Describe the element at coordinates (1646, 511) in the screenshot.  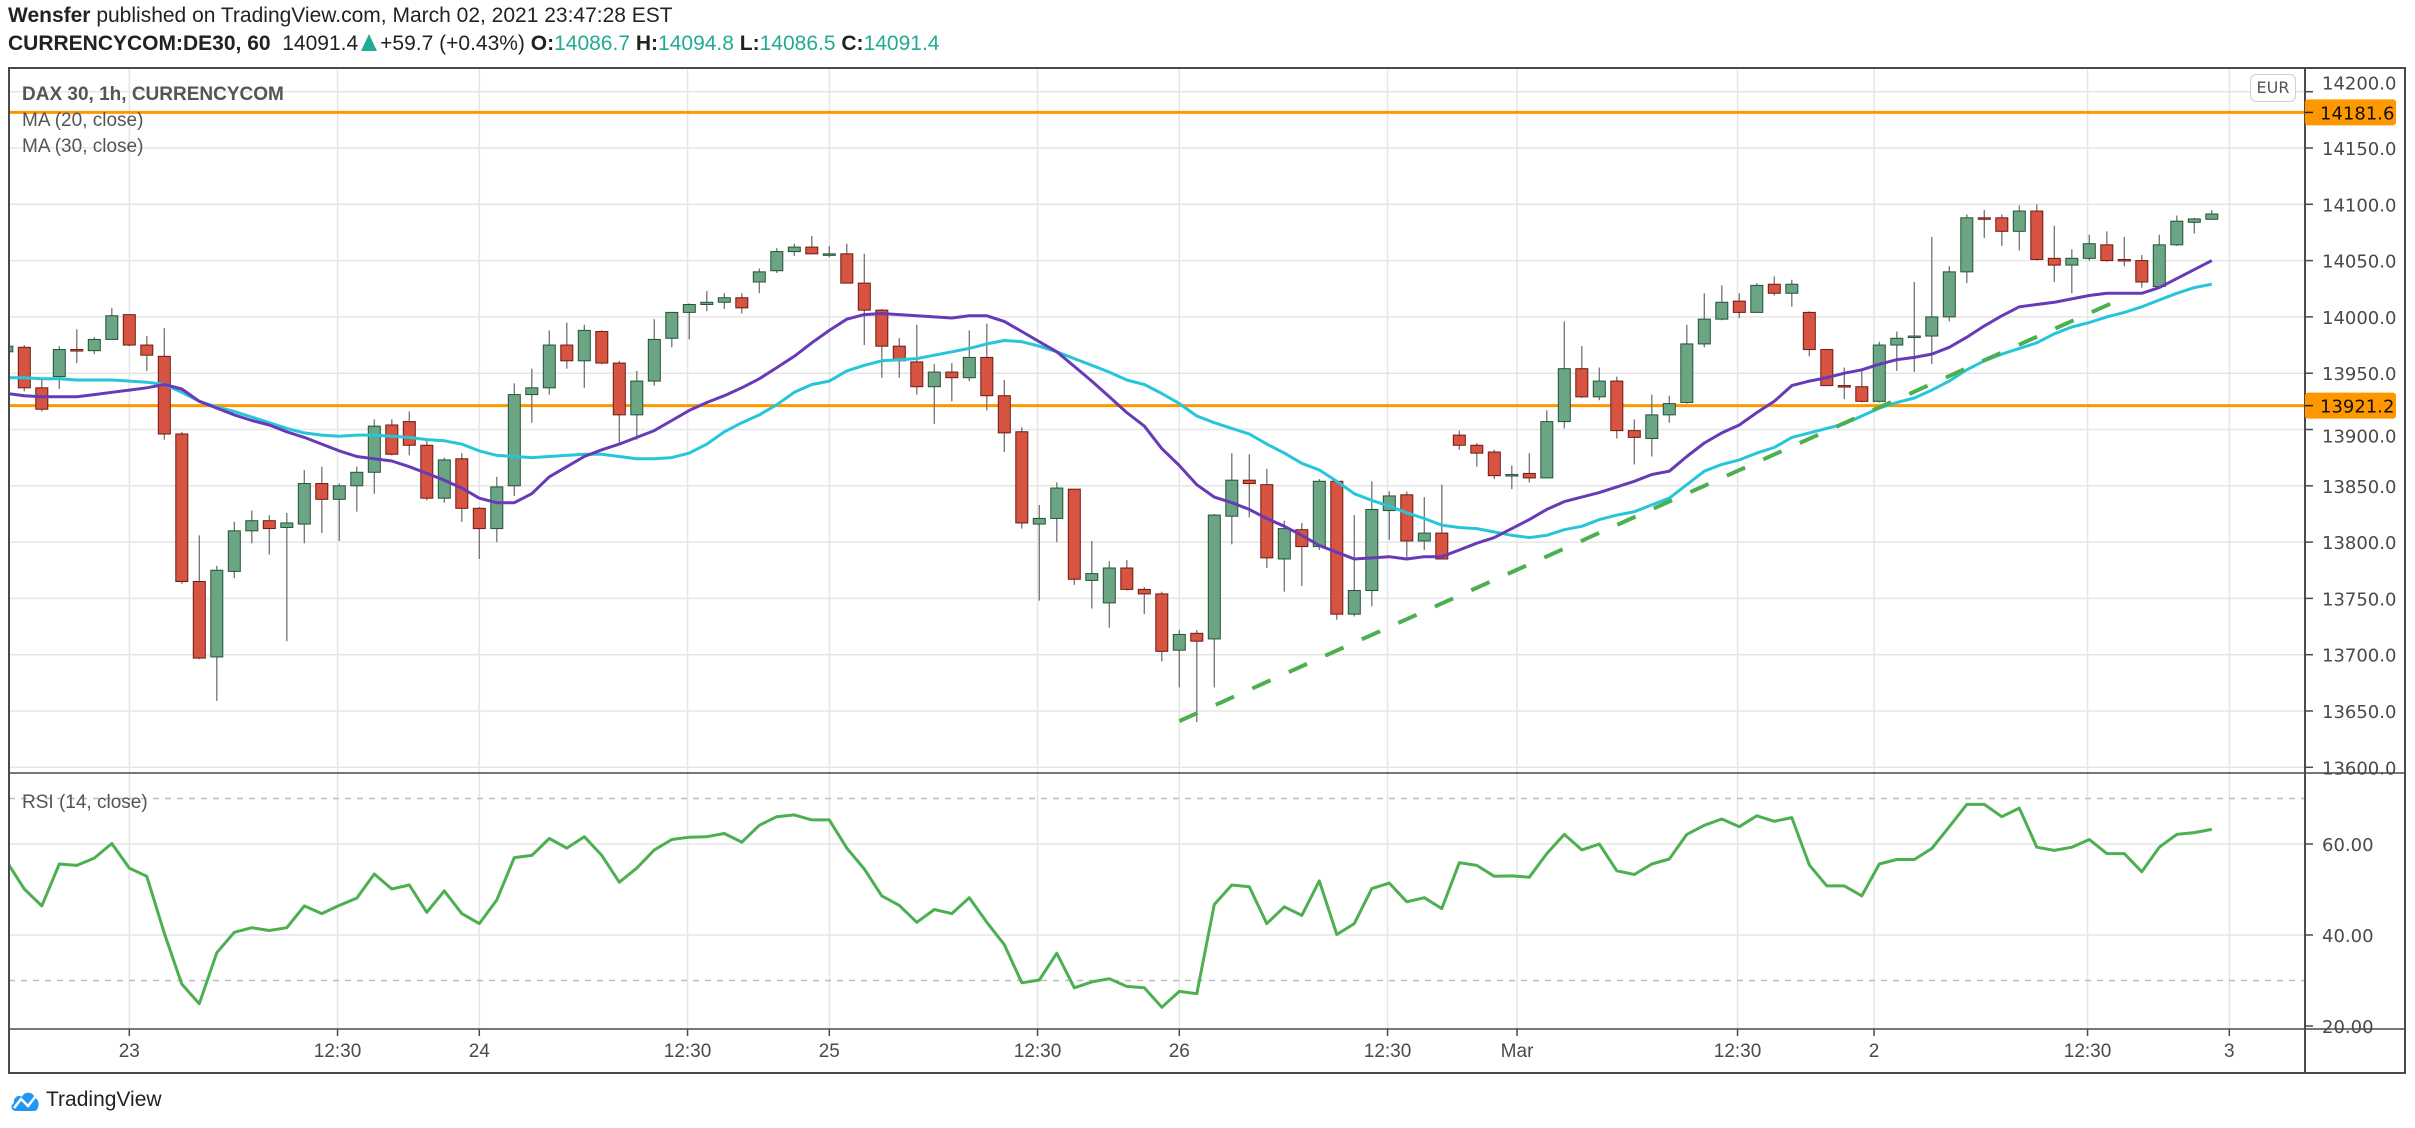
I see `trend-line` at that location.